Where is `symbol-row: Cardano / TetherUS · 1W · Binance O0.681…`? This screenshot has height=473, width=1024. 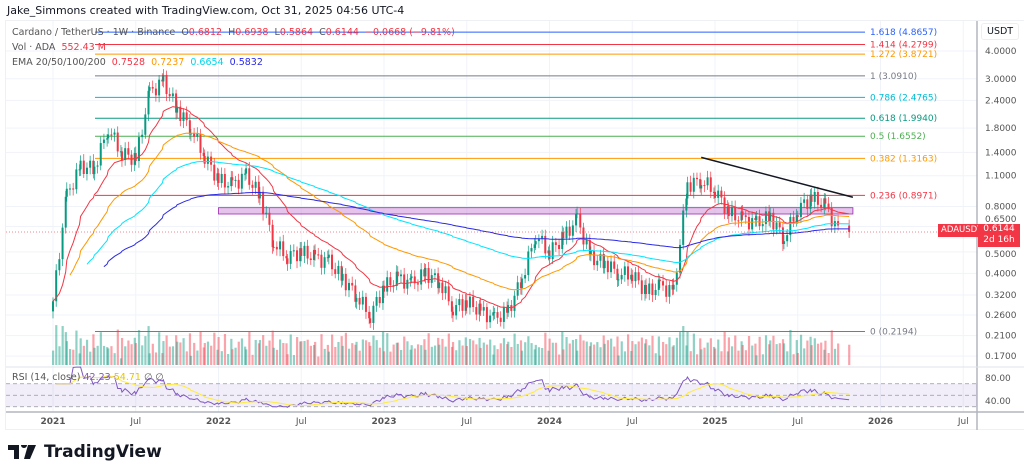 symbol-row: Cardano / TetherUS · 1W · Binance O0.681… is located at coordinates (235, 32).